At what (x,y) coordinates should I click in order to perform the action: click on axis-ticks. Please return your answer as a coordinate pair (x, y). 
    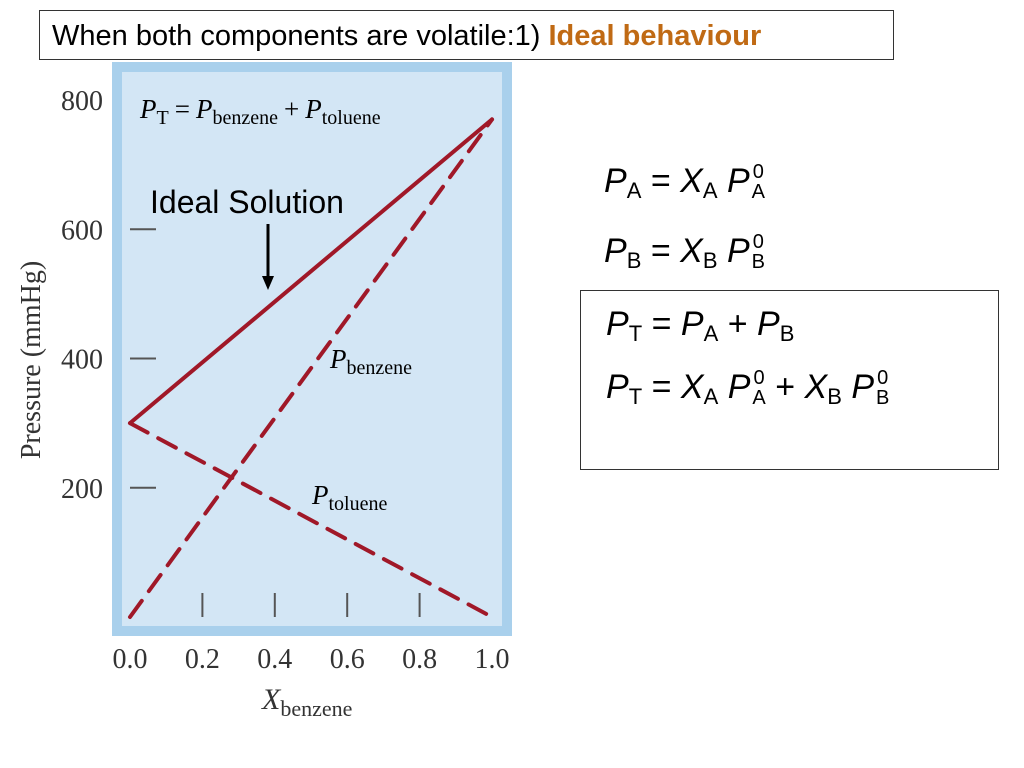
    Looking at the image, I should click on (275, 422).